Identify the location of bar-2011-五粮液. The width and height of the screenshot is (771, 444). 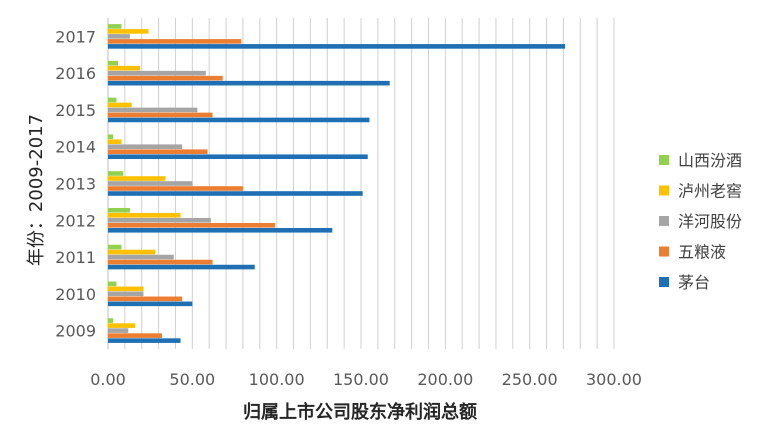
(160, 262).